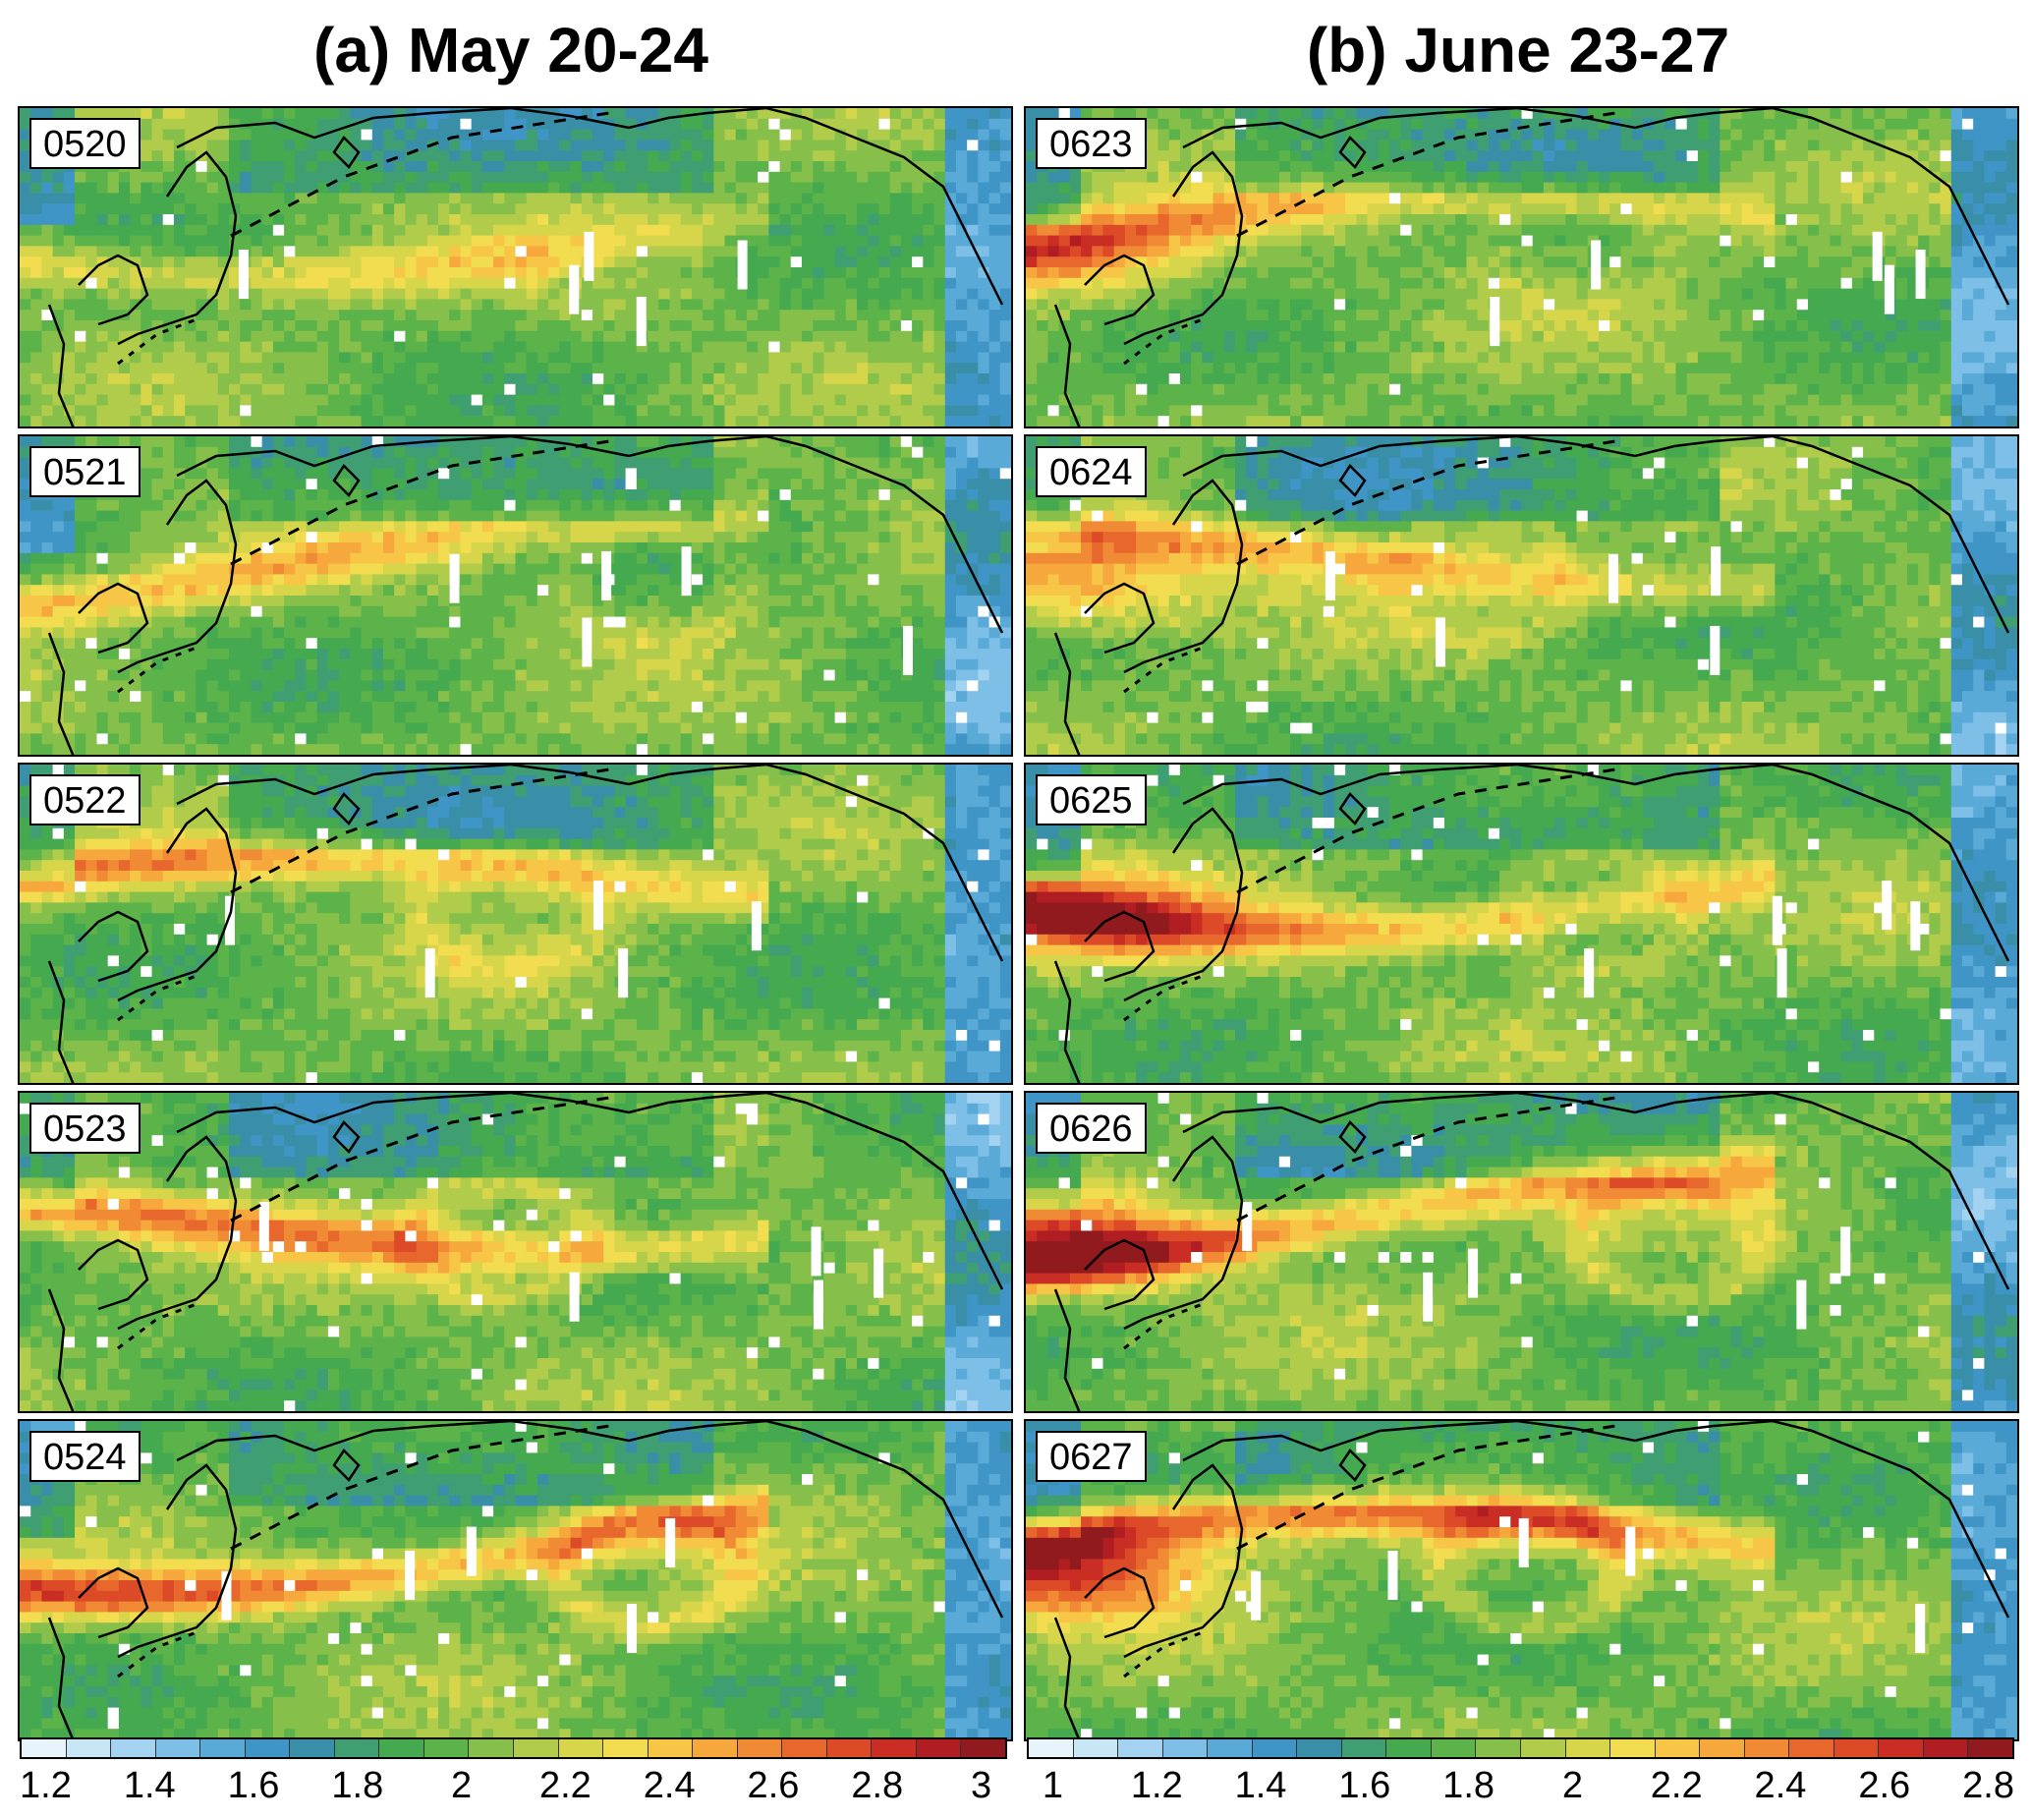  Describe the element at coordinates (85, 471) in the screenshot. I see `date-label: 0521` at that location.